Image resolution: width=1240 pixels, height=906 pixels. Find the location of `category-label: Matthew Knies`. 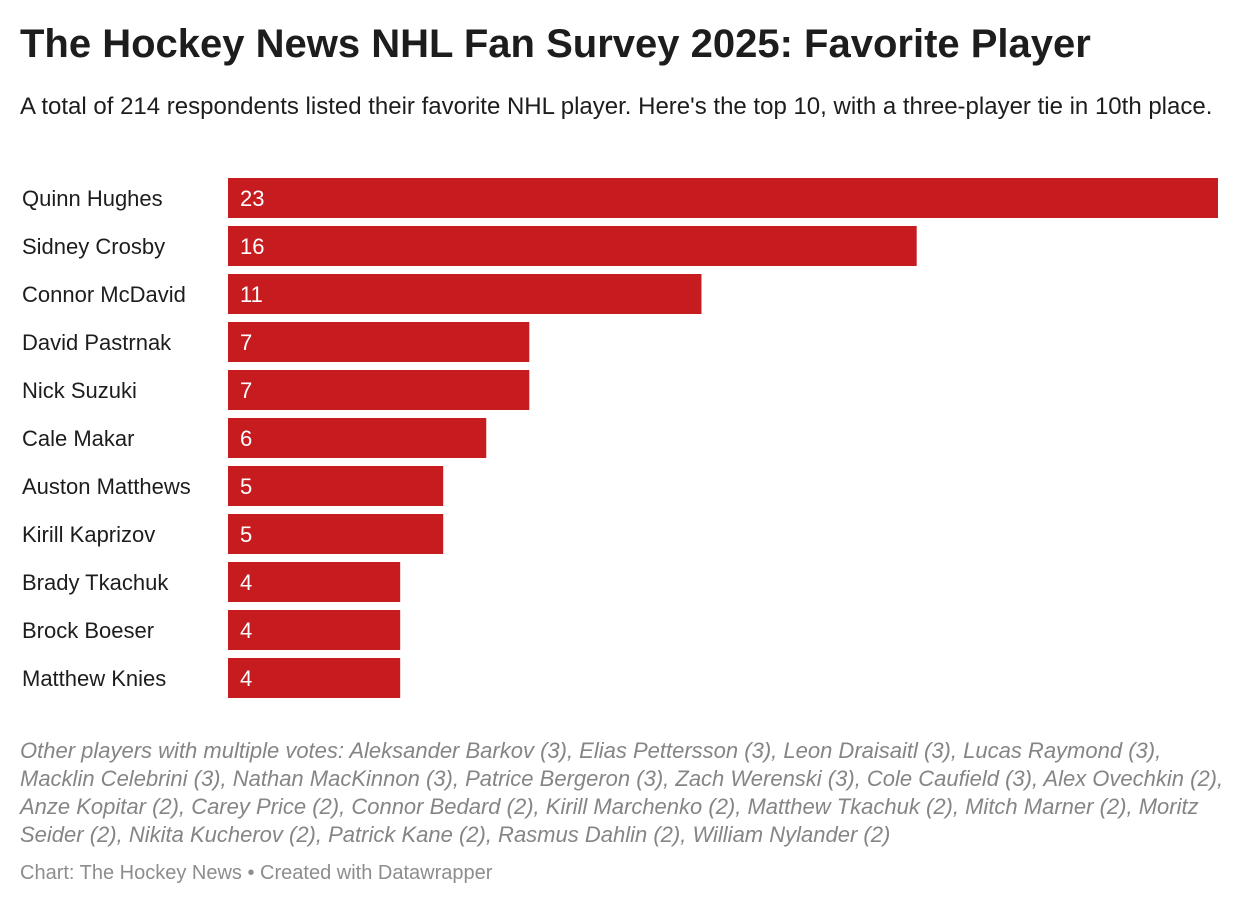

category-label: Matthew Knies is located at coordinates (94, 678).